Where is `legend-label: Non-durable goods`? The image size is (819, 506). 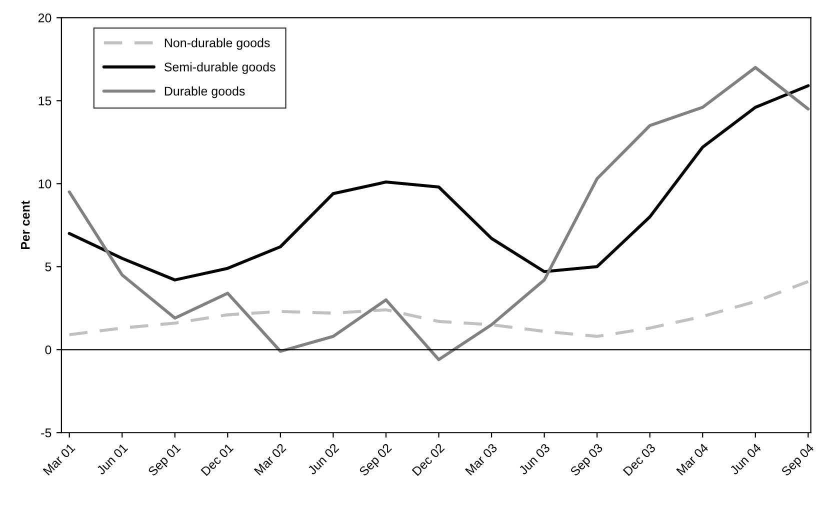
legend-label: Non-durable goods is located at coordinates (217, 44).